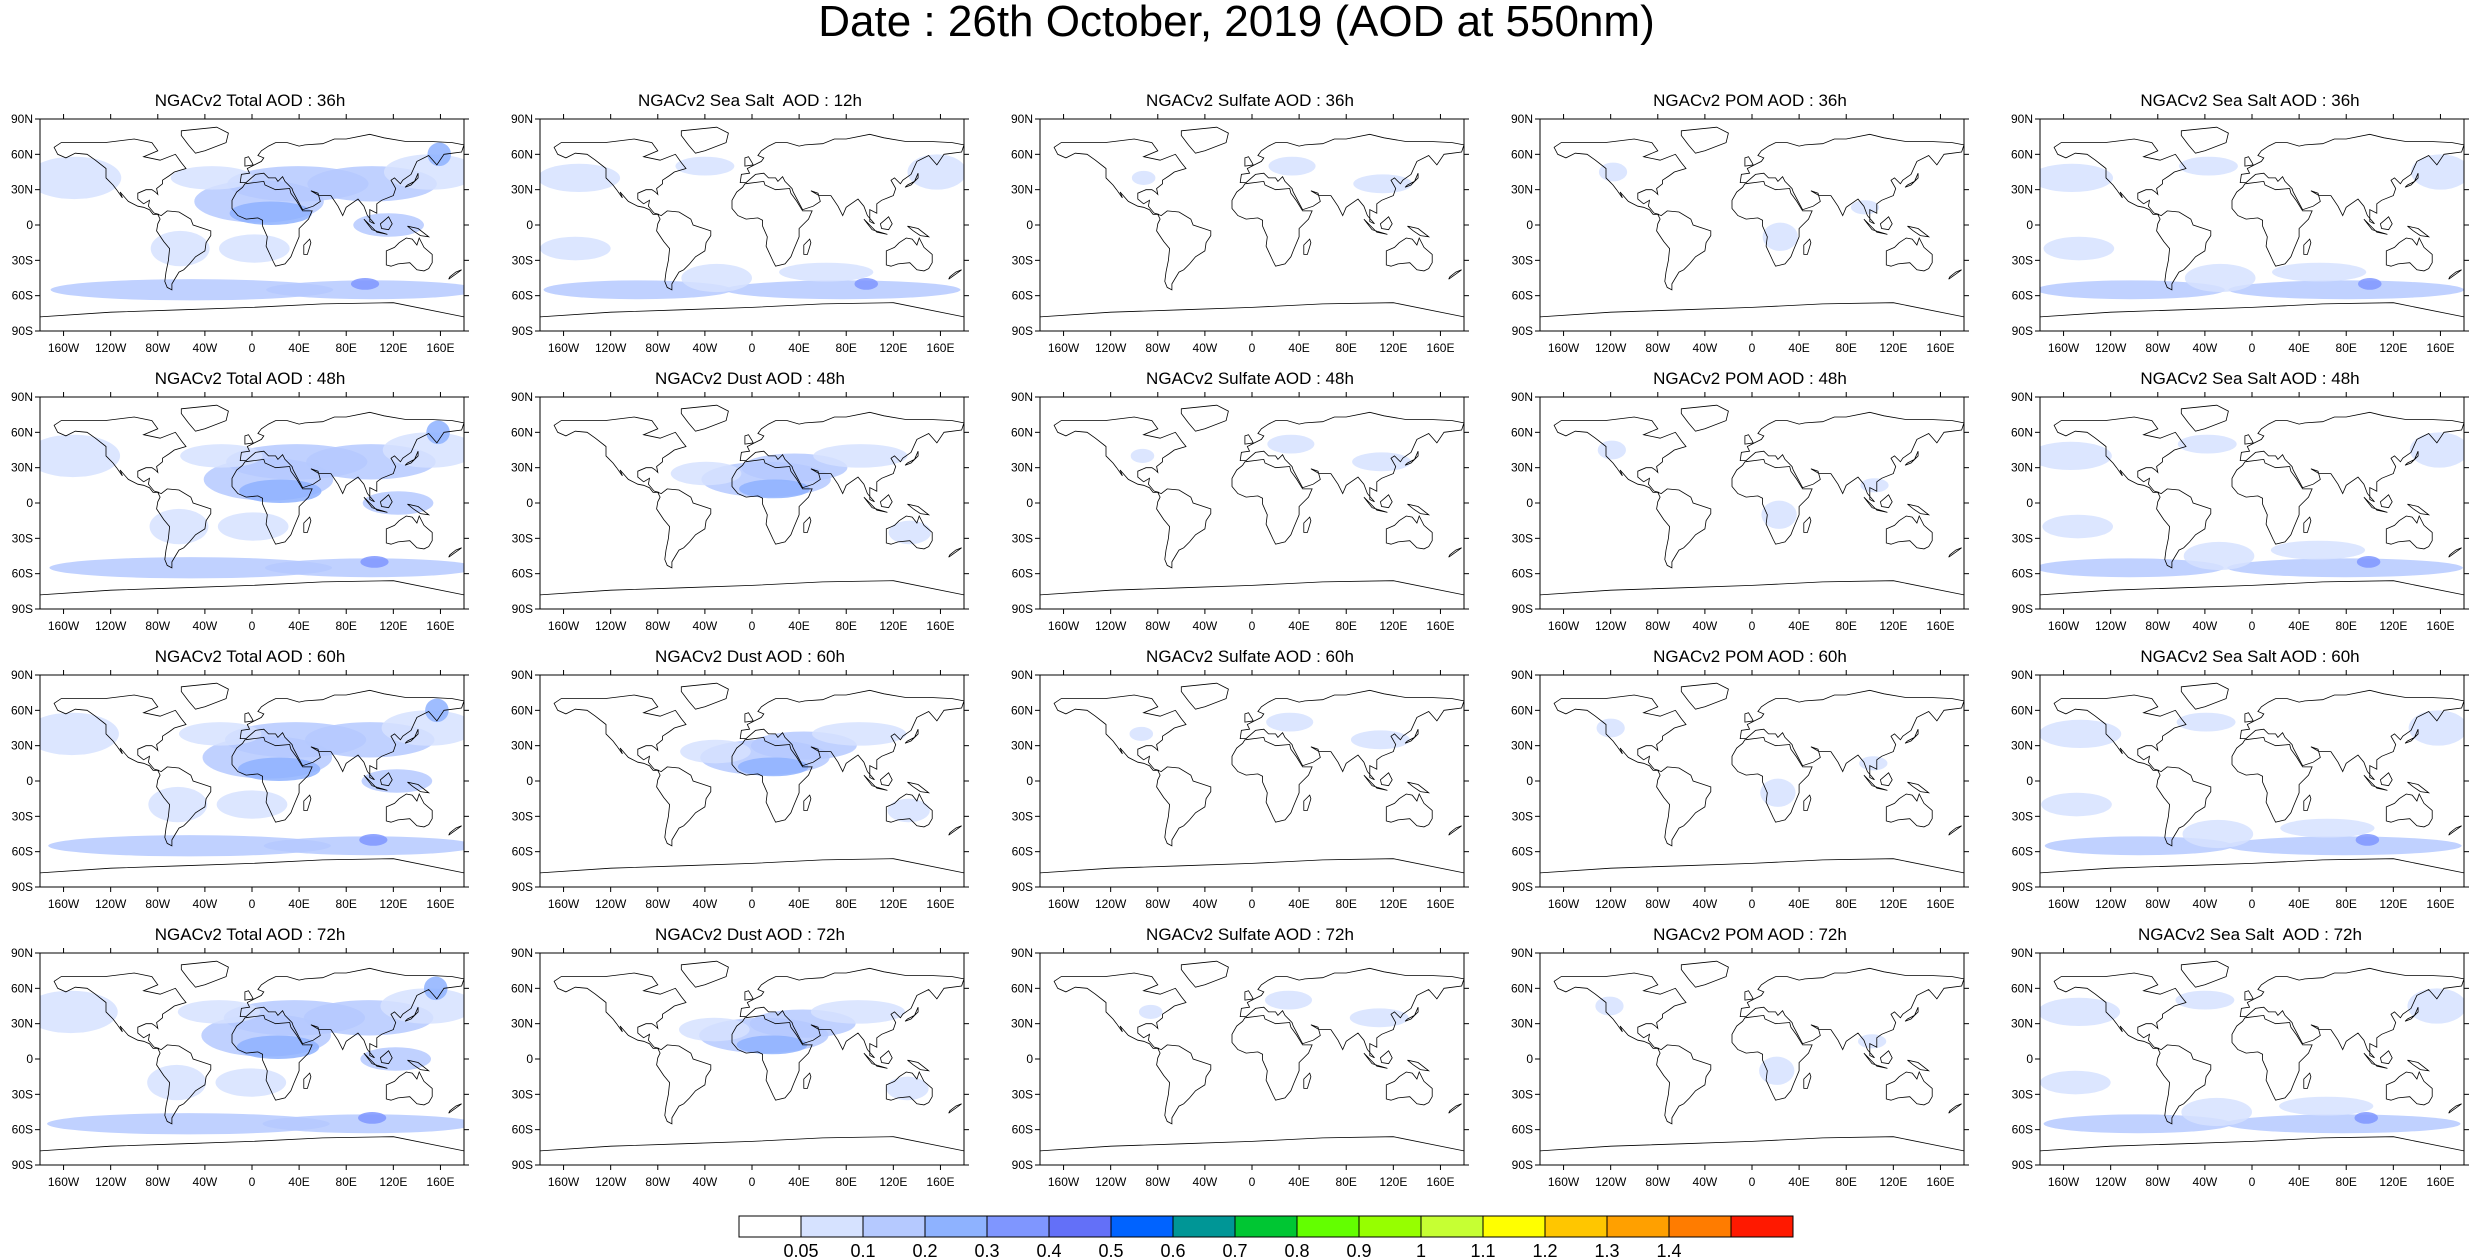 Image resolution: width=2473 pixels, height=1260 pixels. What do you see at coordinates (704, 696) in the screenshot?
I see `coastline-greenland` at bounding box center [704, 696].